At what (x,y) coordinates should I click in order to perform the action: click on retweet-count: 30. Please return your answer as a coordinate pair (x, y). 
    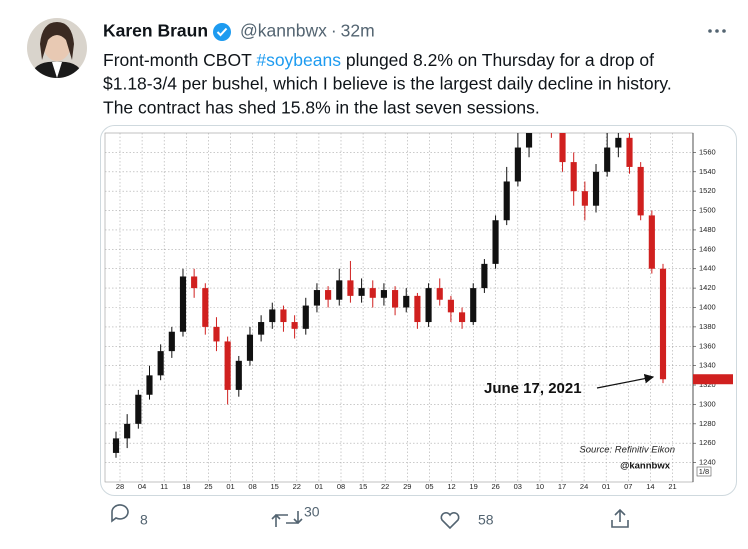
    Looking at the image, I should click on (312, 512).